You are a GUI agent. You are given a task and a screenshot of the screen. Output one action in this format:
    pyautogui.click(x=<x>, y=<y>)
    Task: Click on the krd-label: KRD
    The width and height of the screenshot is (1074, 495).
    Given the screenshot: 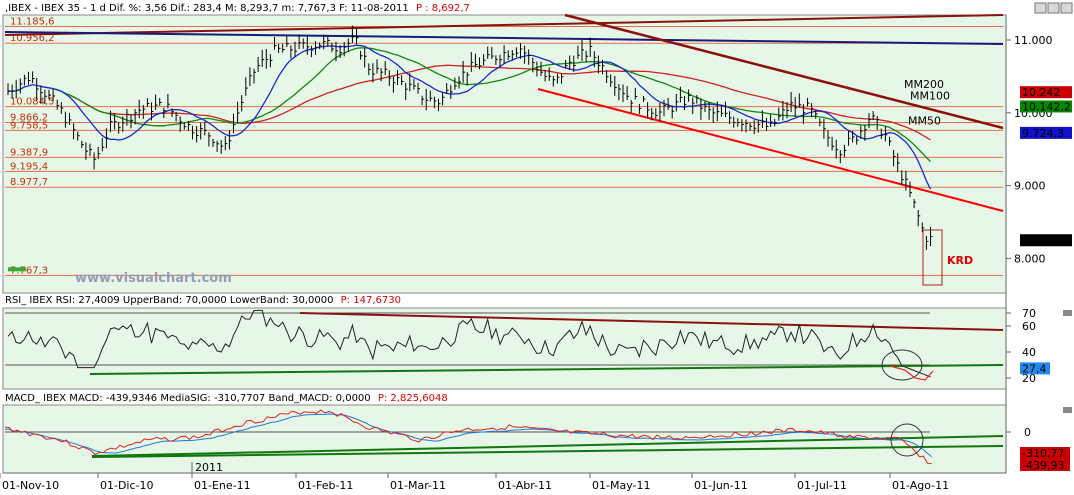 What is the action you would take?
    pyautogui.click(x=960, y=260)
    